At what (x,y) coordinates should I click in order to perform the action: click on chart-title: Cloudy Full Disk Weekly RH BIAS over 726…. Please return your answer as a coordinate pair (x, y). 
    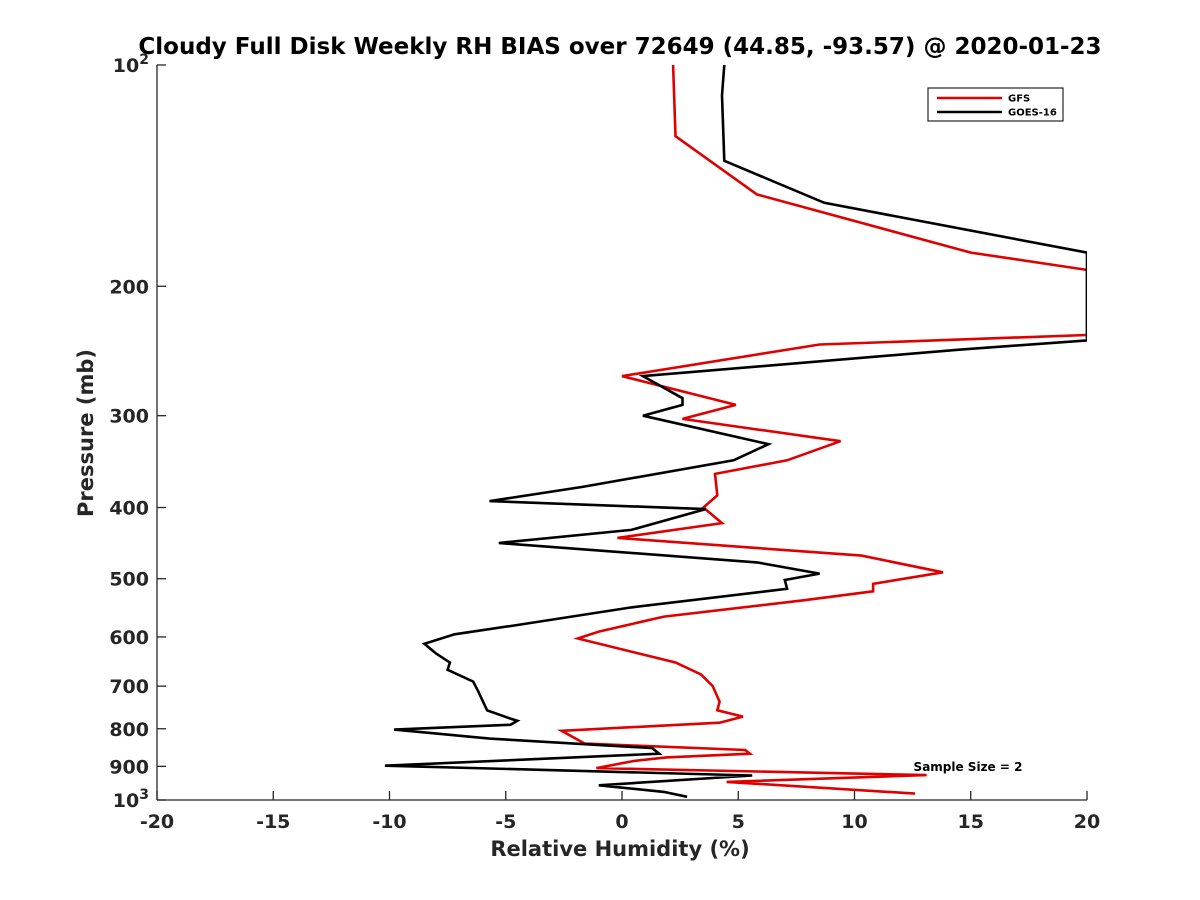
    Looking at the image, I should click on (619, 47).